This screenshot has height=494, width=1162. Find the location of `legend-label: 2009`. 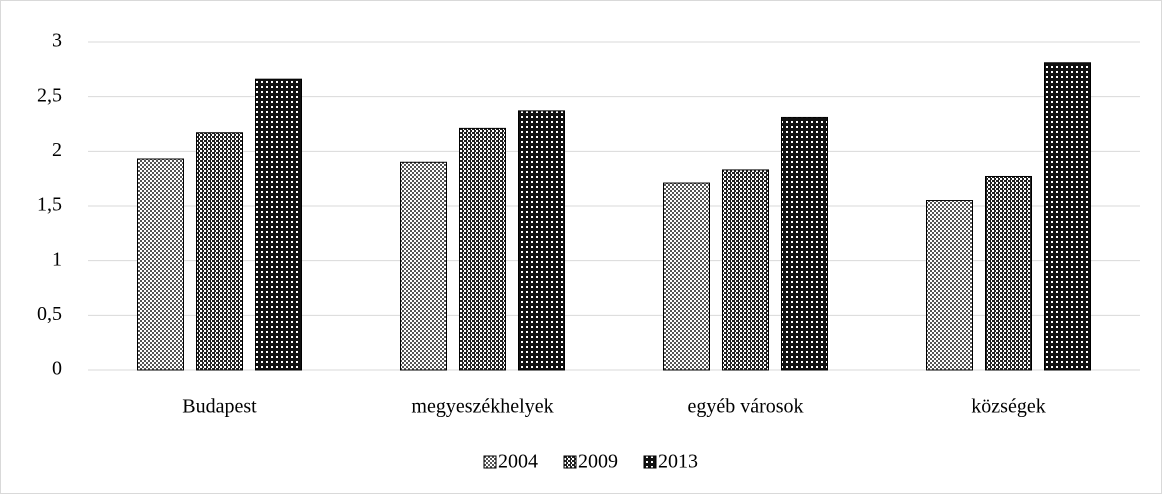

legend-label: 2009 is located at coordinates (598, 462).